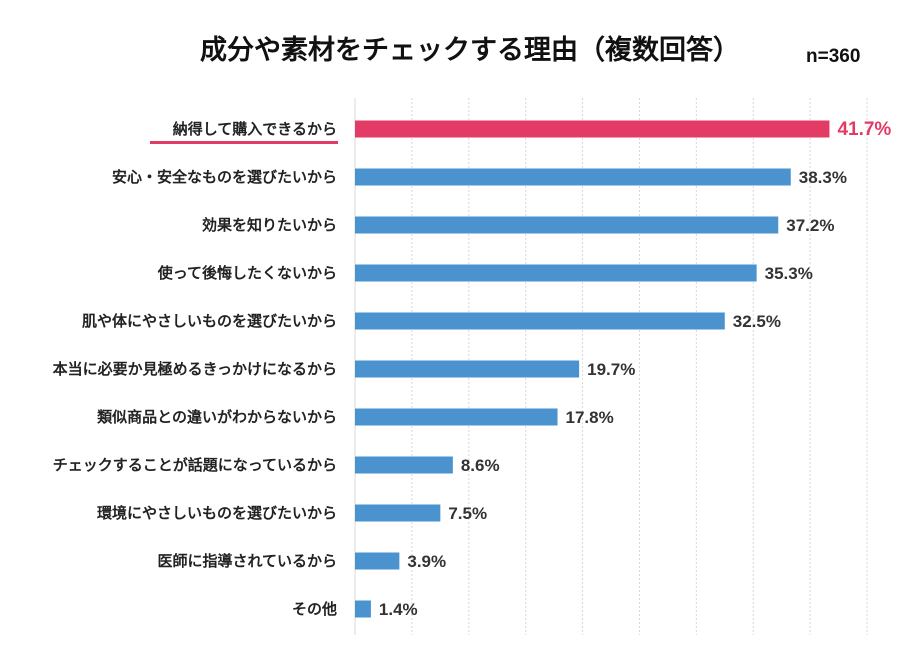 The width and height of the screenshot is (918, 666). What do you see at coordinates (426, 561) in the screenshot?
I see `value-label: 3.9%` at bounding box center [426, 561].